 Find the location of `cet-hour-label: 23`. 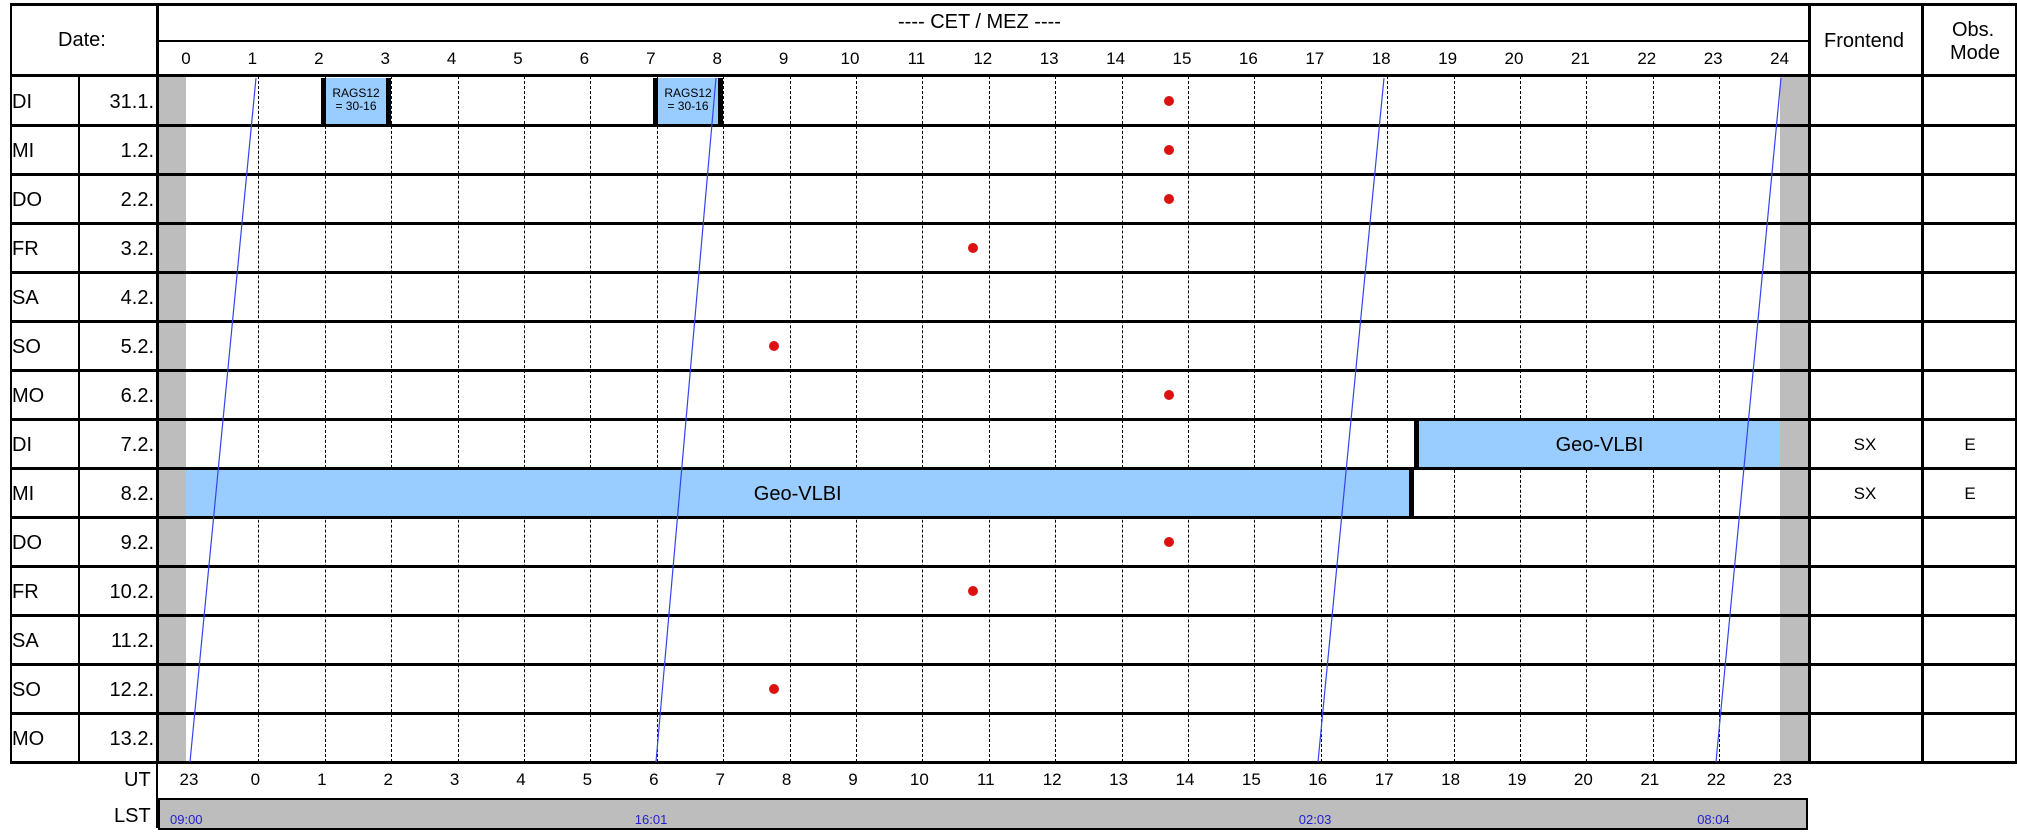

cet-hour-label: 23 is located at coordinates (1713, 58).